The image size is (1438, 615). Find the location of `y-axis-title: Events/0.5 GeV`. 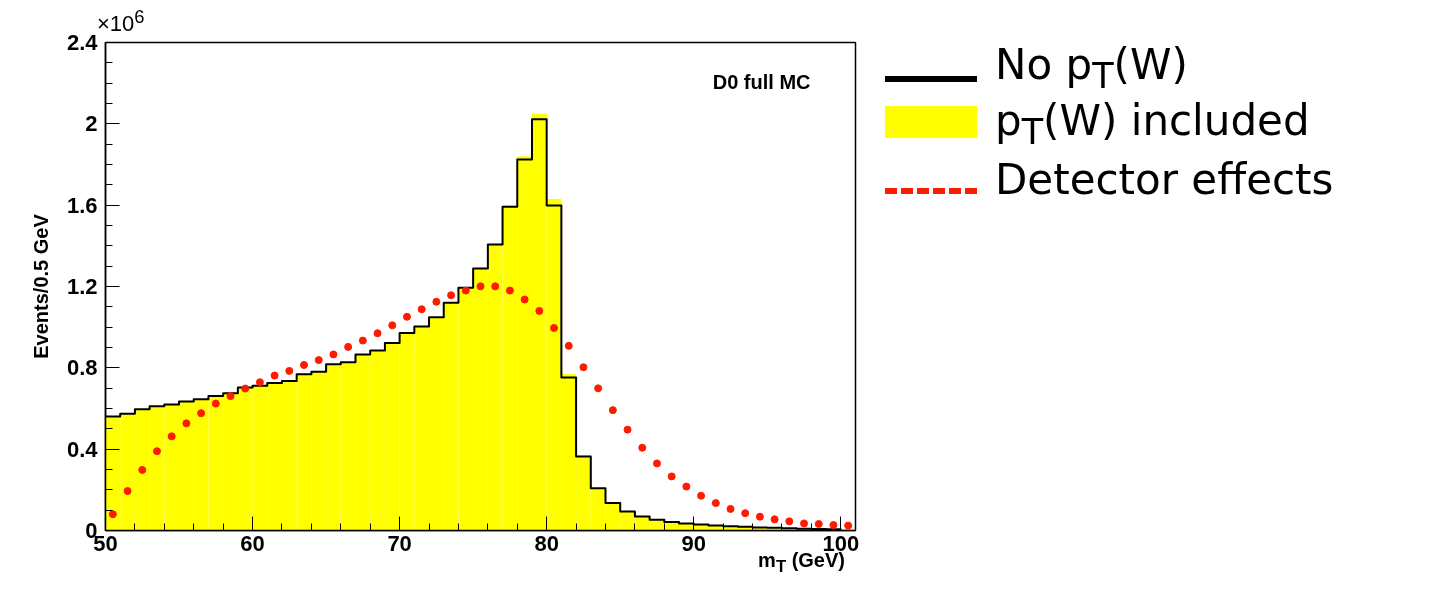

y-axis-title: Events/0.5 GeV is located at coordinates (40, 286).